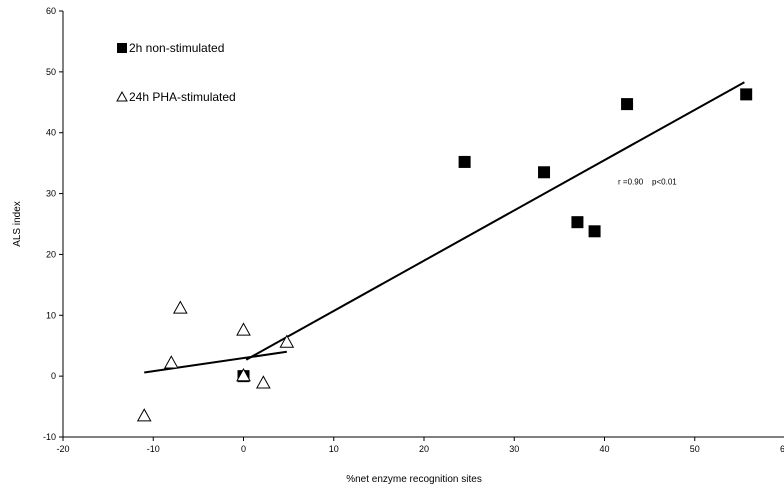 This screenshot has height=489, width=784. I want to click on y-tick-label: 30, so click(51, 194).